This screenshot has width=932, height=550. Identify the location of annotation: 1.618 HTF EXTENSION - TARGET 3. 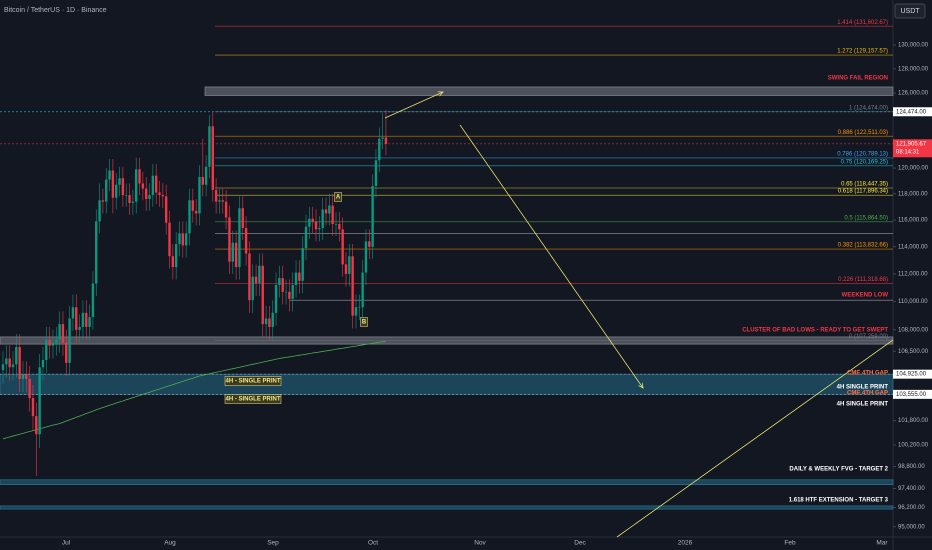
(839, 501).